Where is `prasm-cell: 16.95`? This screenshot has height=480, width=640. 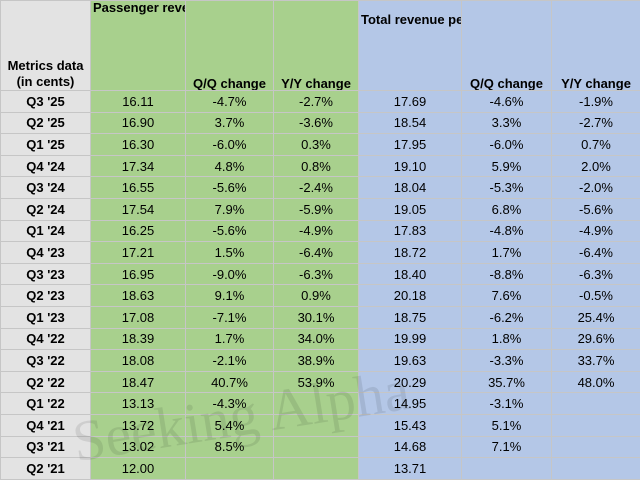
prasm-cell: 16.95 is located at coordinates (138, 274).